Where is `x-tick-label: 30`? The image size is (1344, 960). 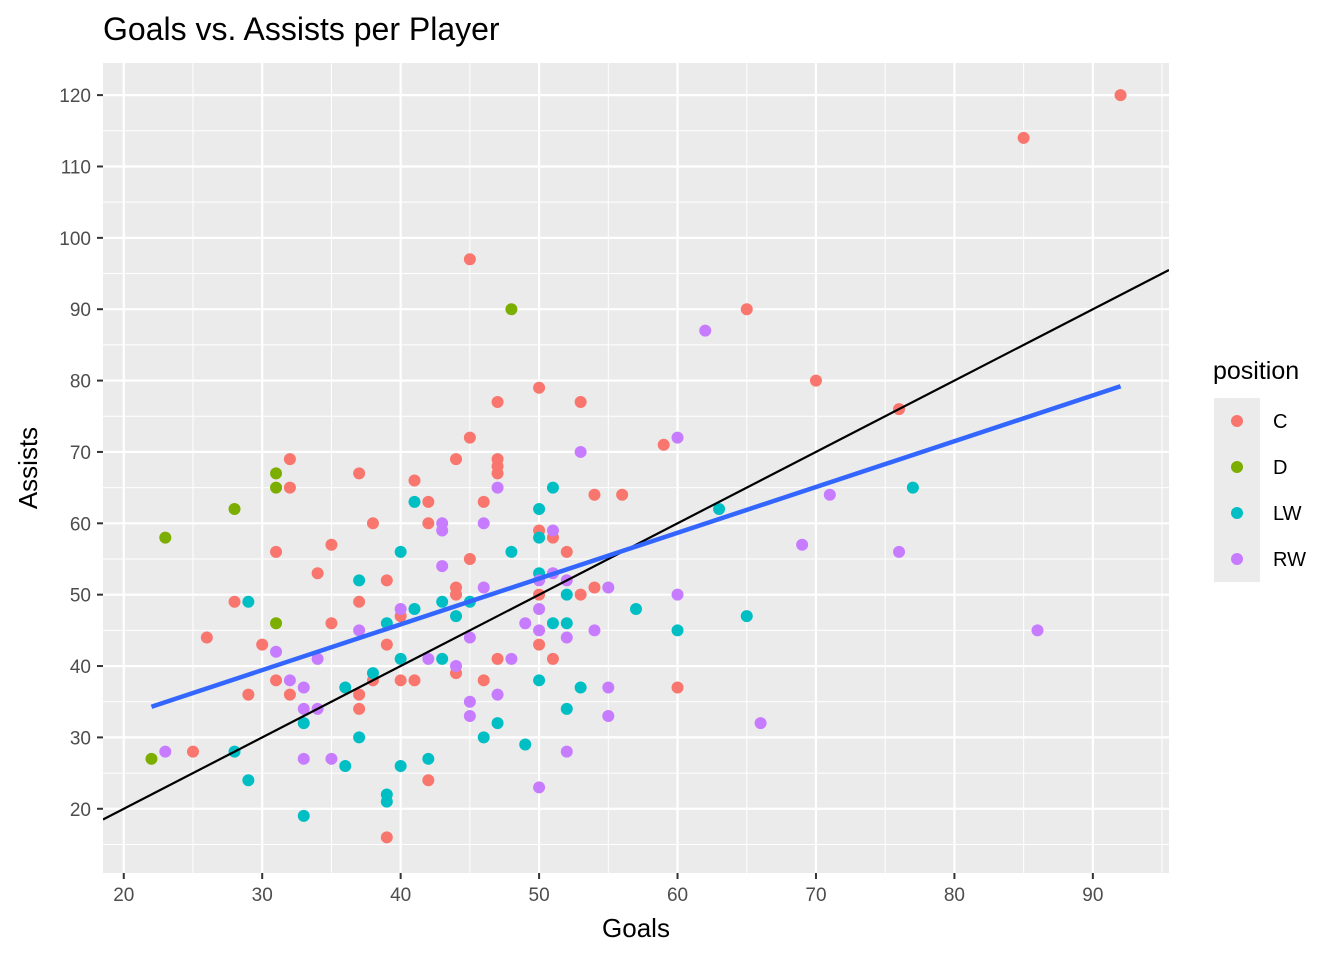 x-tick-label: 30 is located at coordinates (262, 895).